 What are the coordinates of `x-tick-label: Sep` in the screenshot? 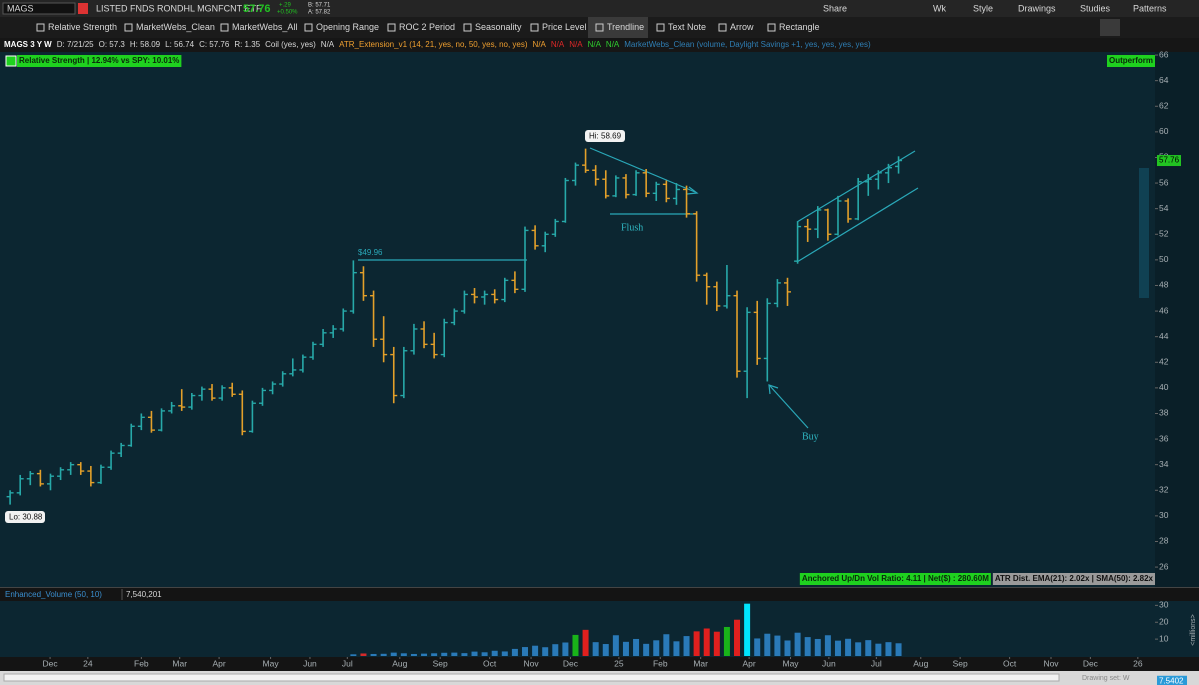 It's located at (440, 663).